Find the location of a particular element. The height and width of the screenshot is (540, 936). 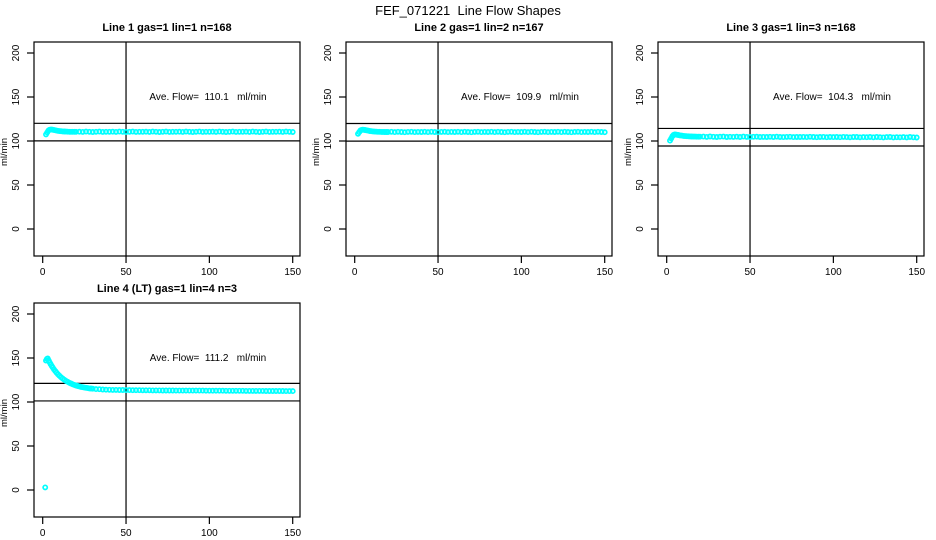

panel-title: Line 2 gas=1 lin=2 n=167 is located at coordinates (478, 28).